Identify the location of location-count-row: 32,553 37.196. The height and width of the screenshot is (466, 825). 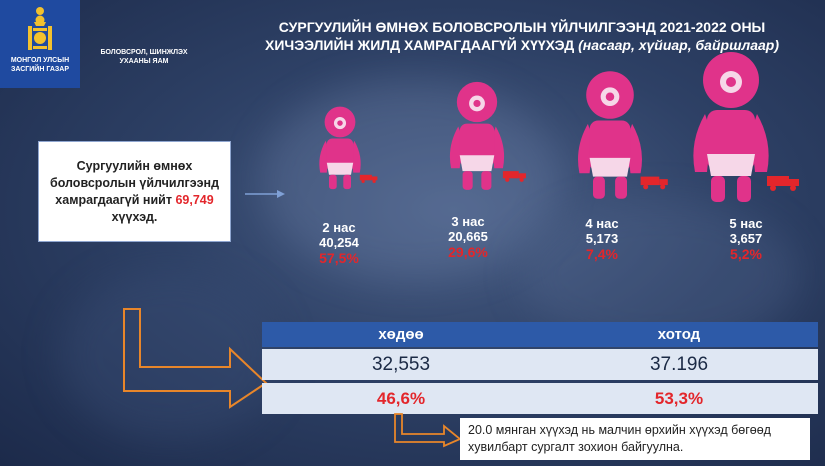
(540, 364).